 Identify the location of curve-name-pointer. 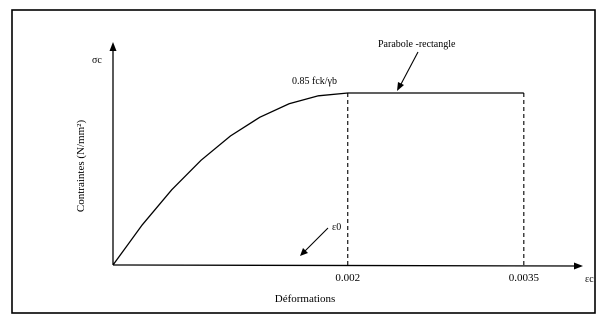
(409, 69).